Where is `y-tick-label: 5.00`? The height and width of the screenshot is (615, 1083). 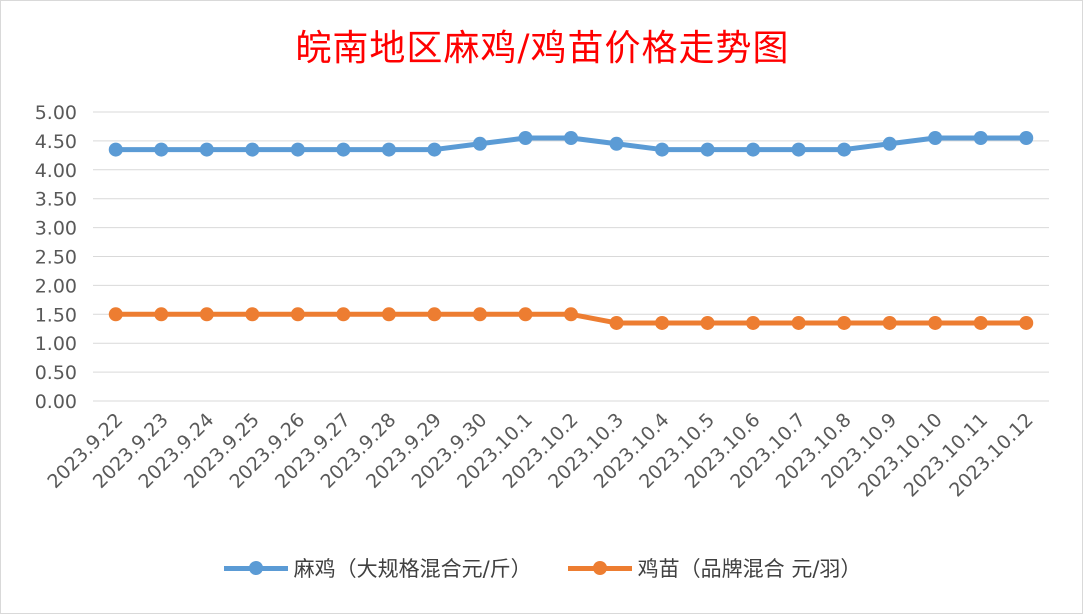 y-tick-label: 5.00 is located at coordinates (56, 113).